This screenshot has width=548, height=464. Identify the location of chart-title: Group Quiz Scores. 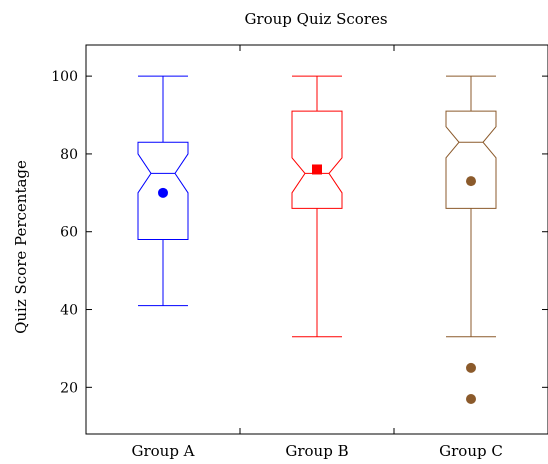
(315, 19).